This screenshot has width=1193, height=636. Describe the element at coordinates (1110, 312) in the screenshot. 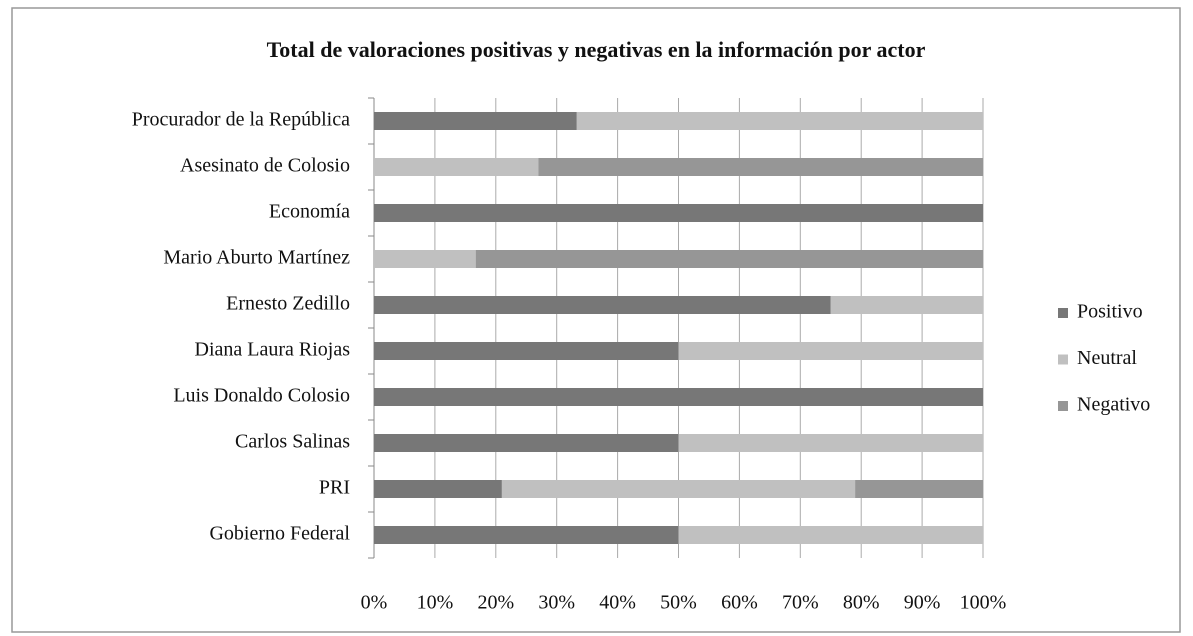

I see `legend-label: Positivo` at that location.